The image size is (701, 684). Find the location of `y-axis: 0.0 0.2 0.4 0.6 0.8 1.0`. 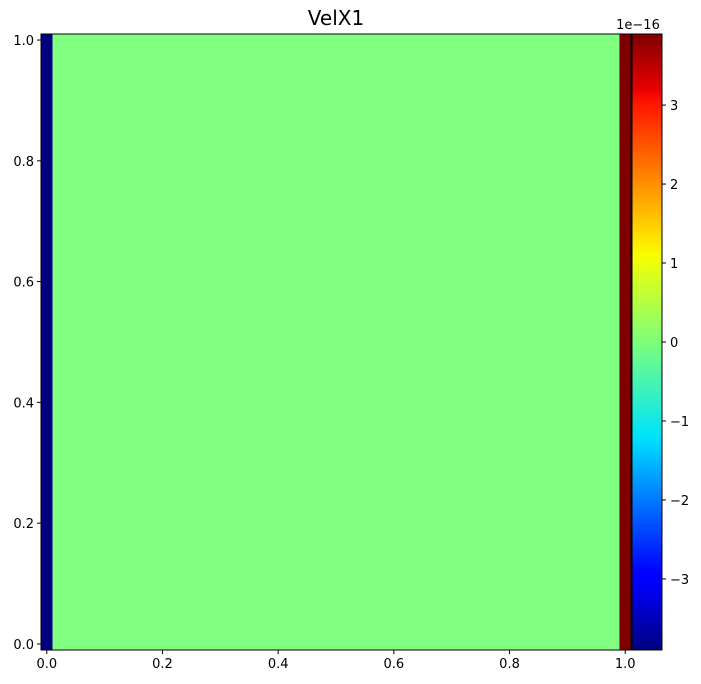

y-axis: 0.0 0.2 0.4 0.6 0.8 1.0 is located at coordinates (27, 343).